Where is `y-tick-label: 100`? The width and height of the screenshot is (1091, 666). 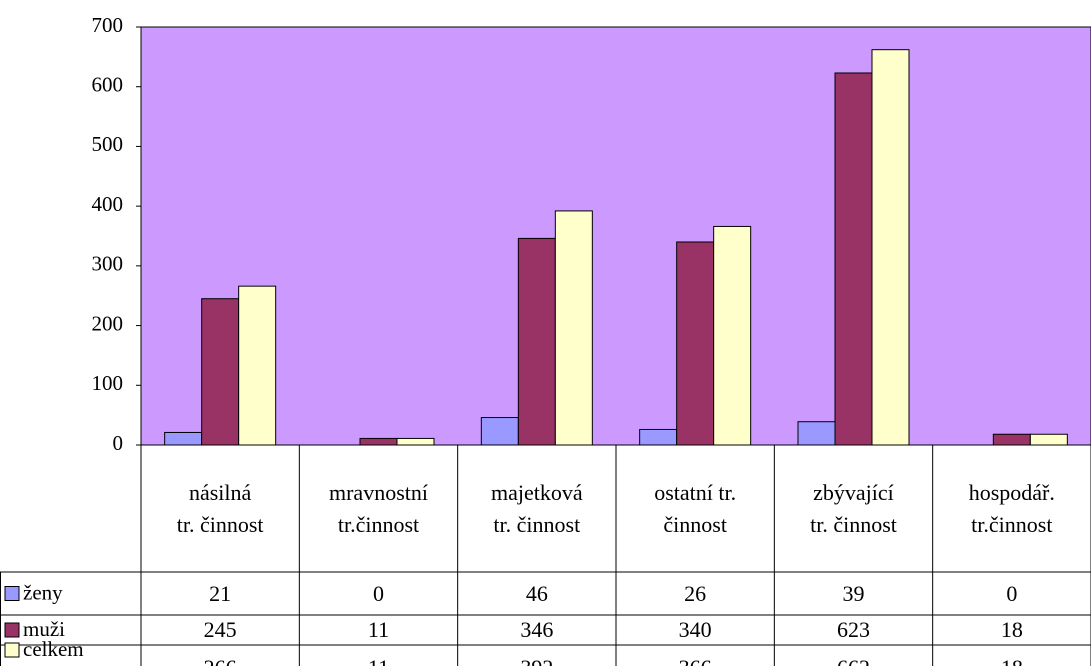
y-tick-label: 100 is located at coordinates (108, 383).